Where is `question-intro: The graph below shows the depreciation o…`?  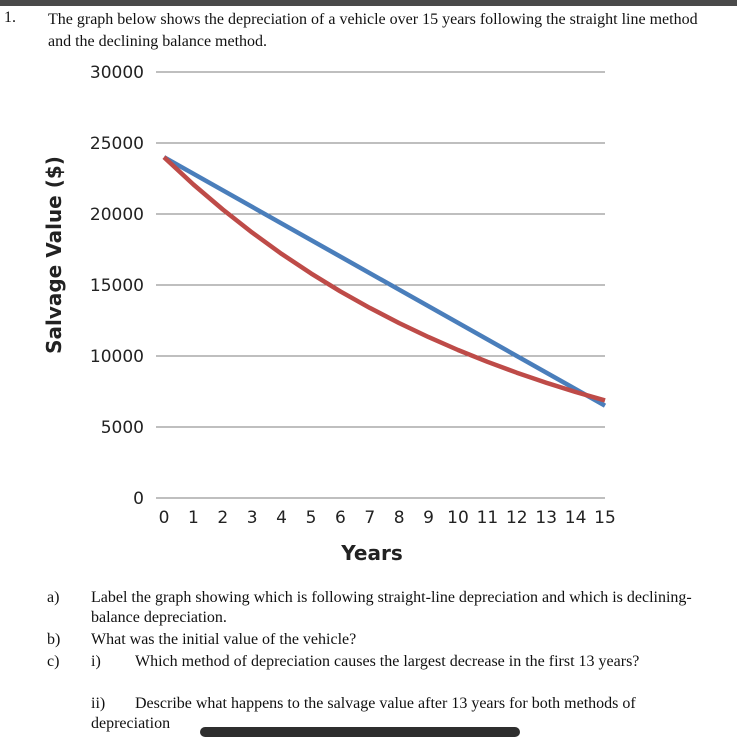 question-intro: The graph below shows the depreciation o… is located at coordinates (373, 30).